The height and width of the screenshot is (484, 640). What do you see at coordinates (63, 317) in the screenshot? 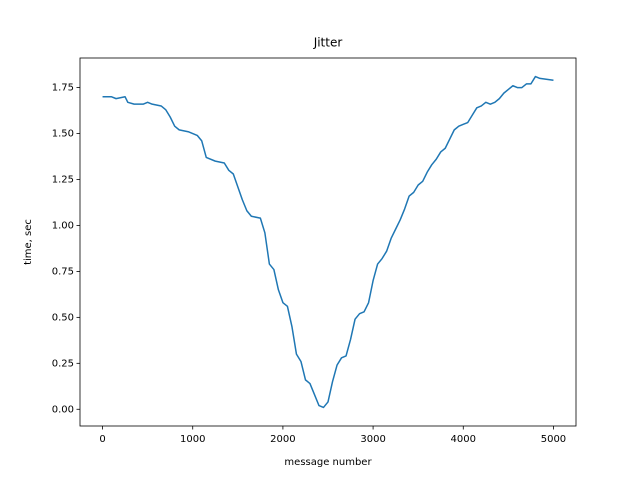
I see `y-tick-label: 0.50` at bounding box center [63, 317].